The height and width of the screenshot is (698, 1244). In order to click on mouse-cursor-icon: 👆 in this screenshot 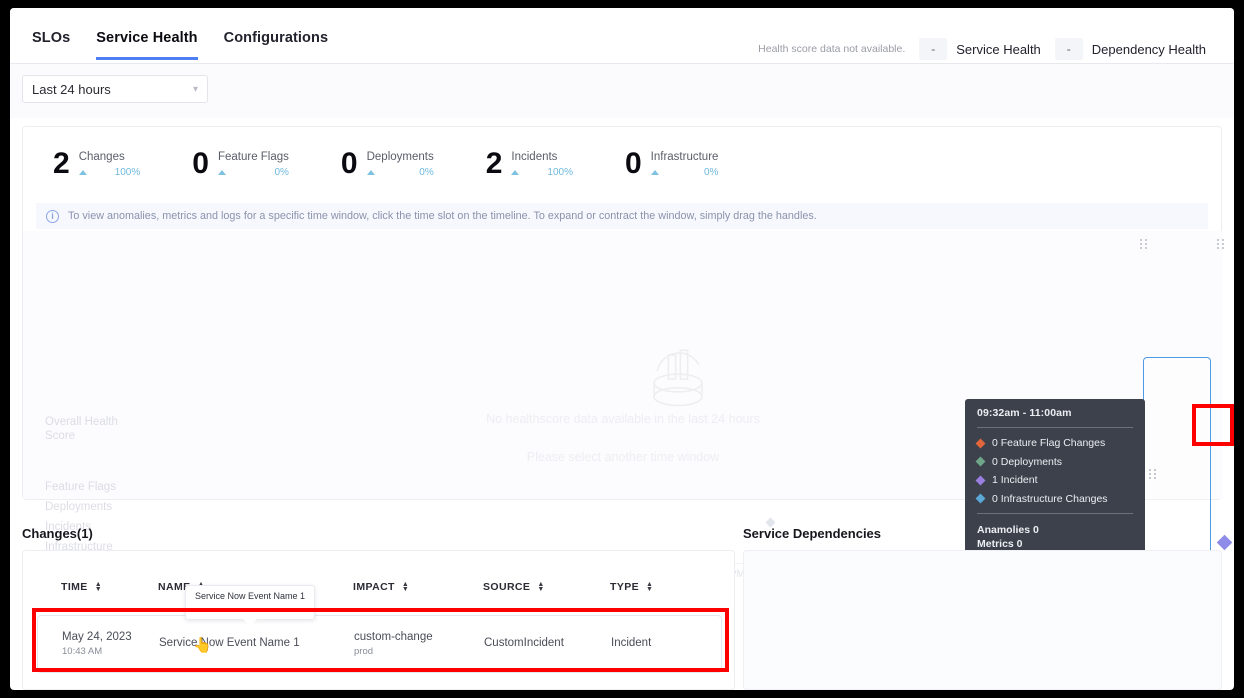, I will do `click(202, 645)`.